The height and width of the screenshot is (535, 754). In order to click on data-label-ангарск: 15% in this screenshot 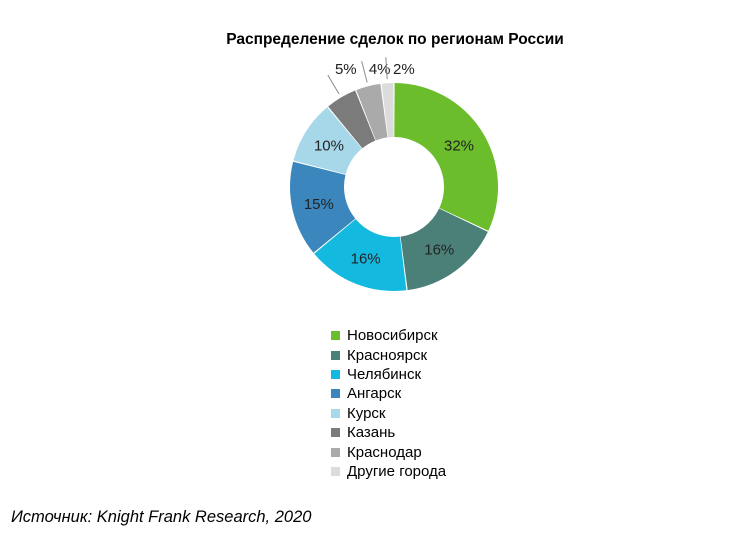, I will do `click(319, 204)`.